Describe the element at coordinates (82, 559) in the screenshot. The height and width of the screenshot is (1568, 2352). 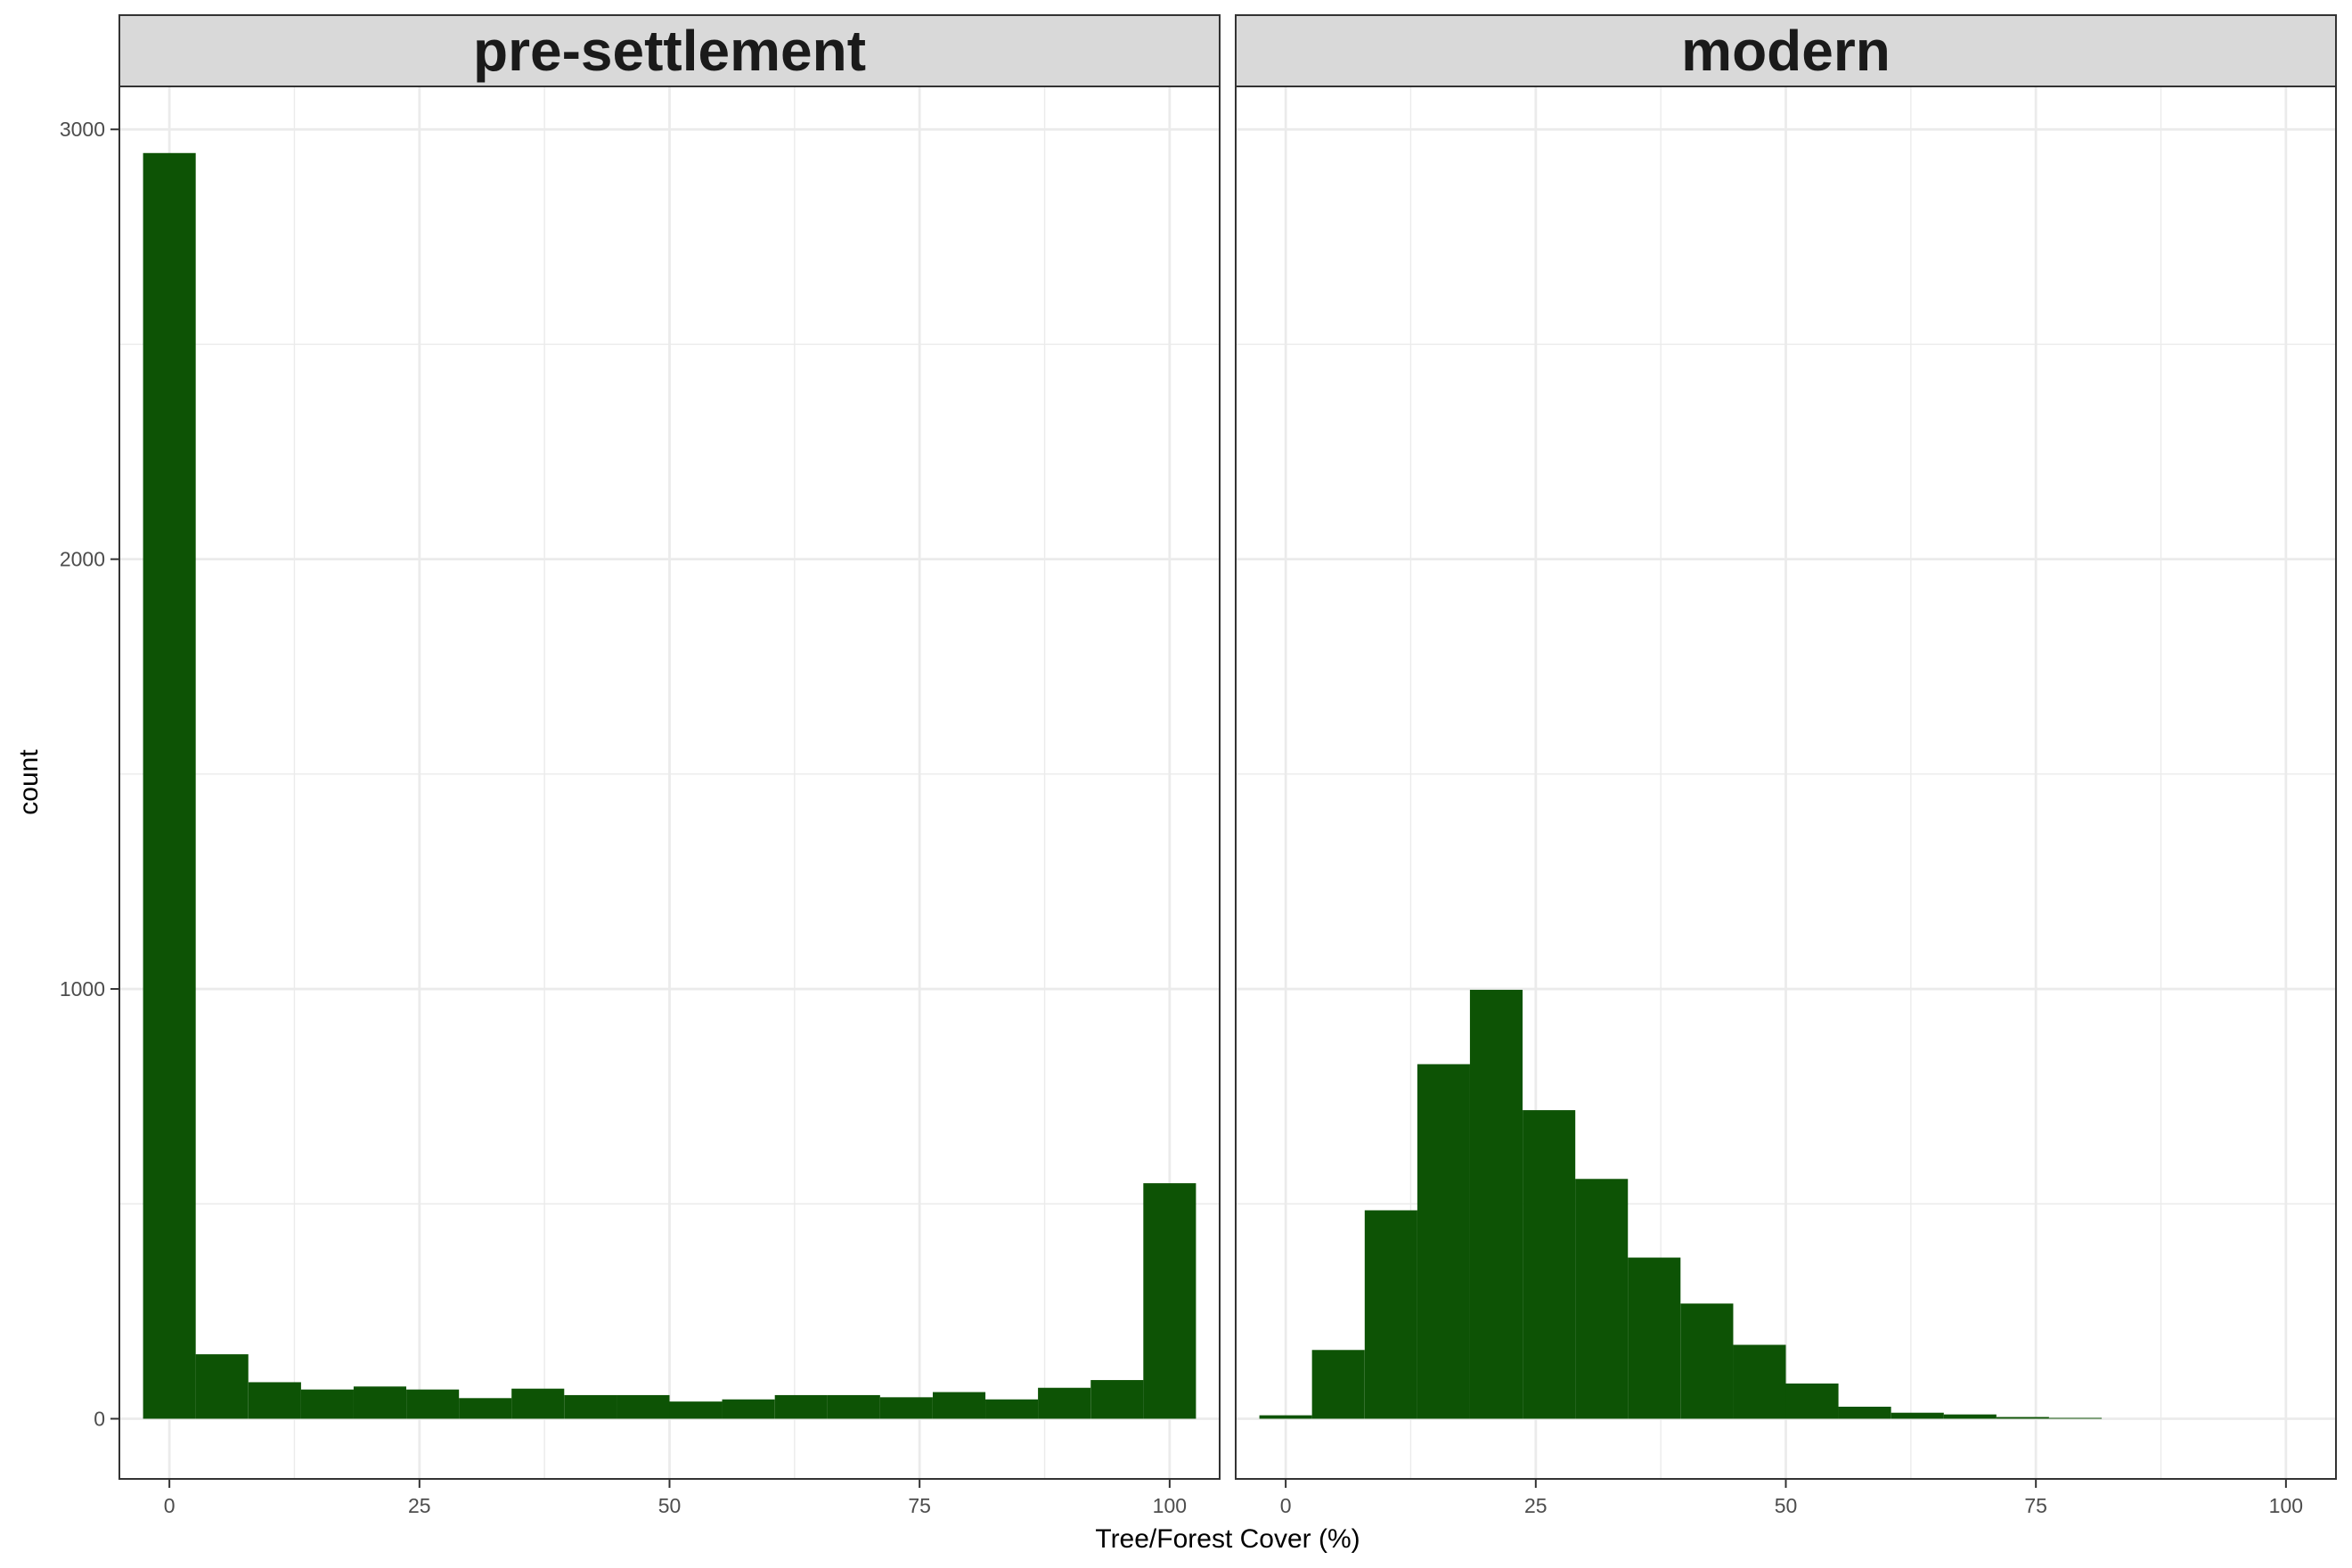
I see `y-tick-label: 2000` at that location.